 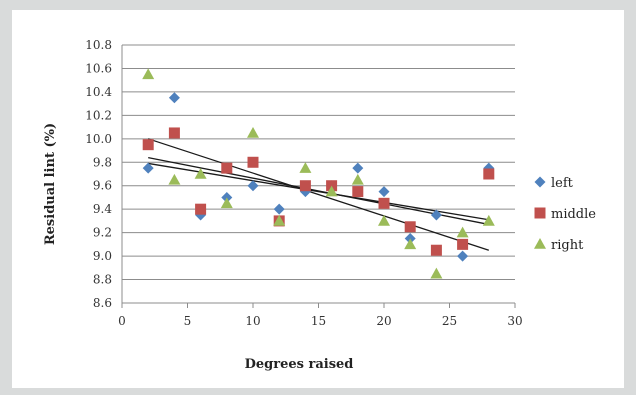 I want to click on y-tick-label: 9.0, so click(x=102, y=256).